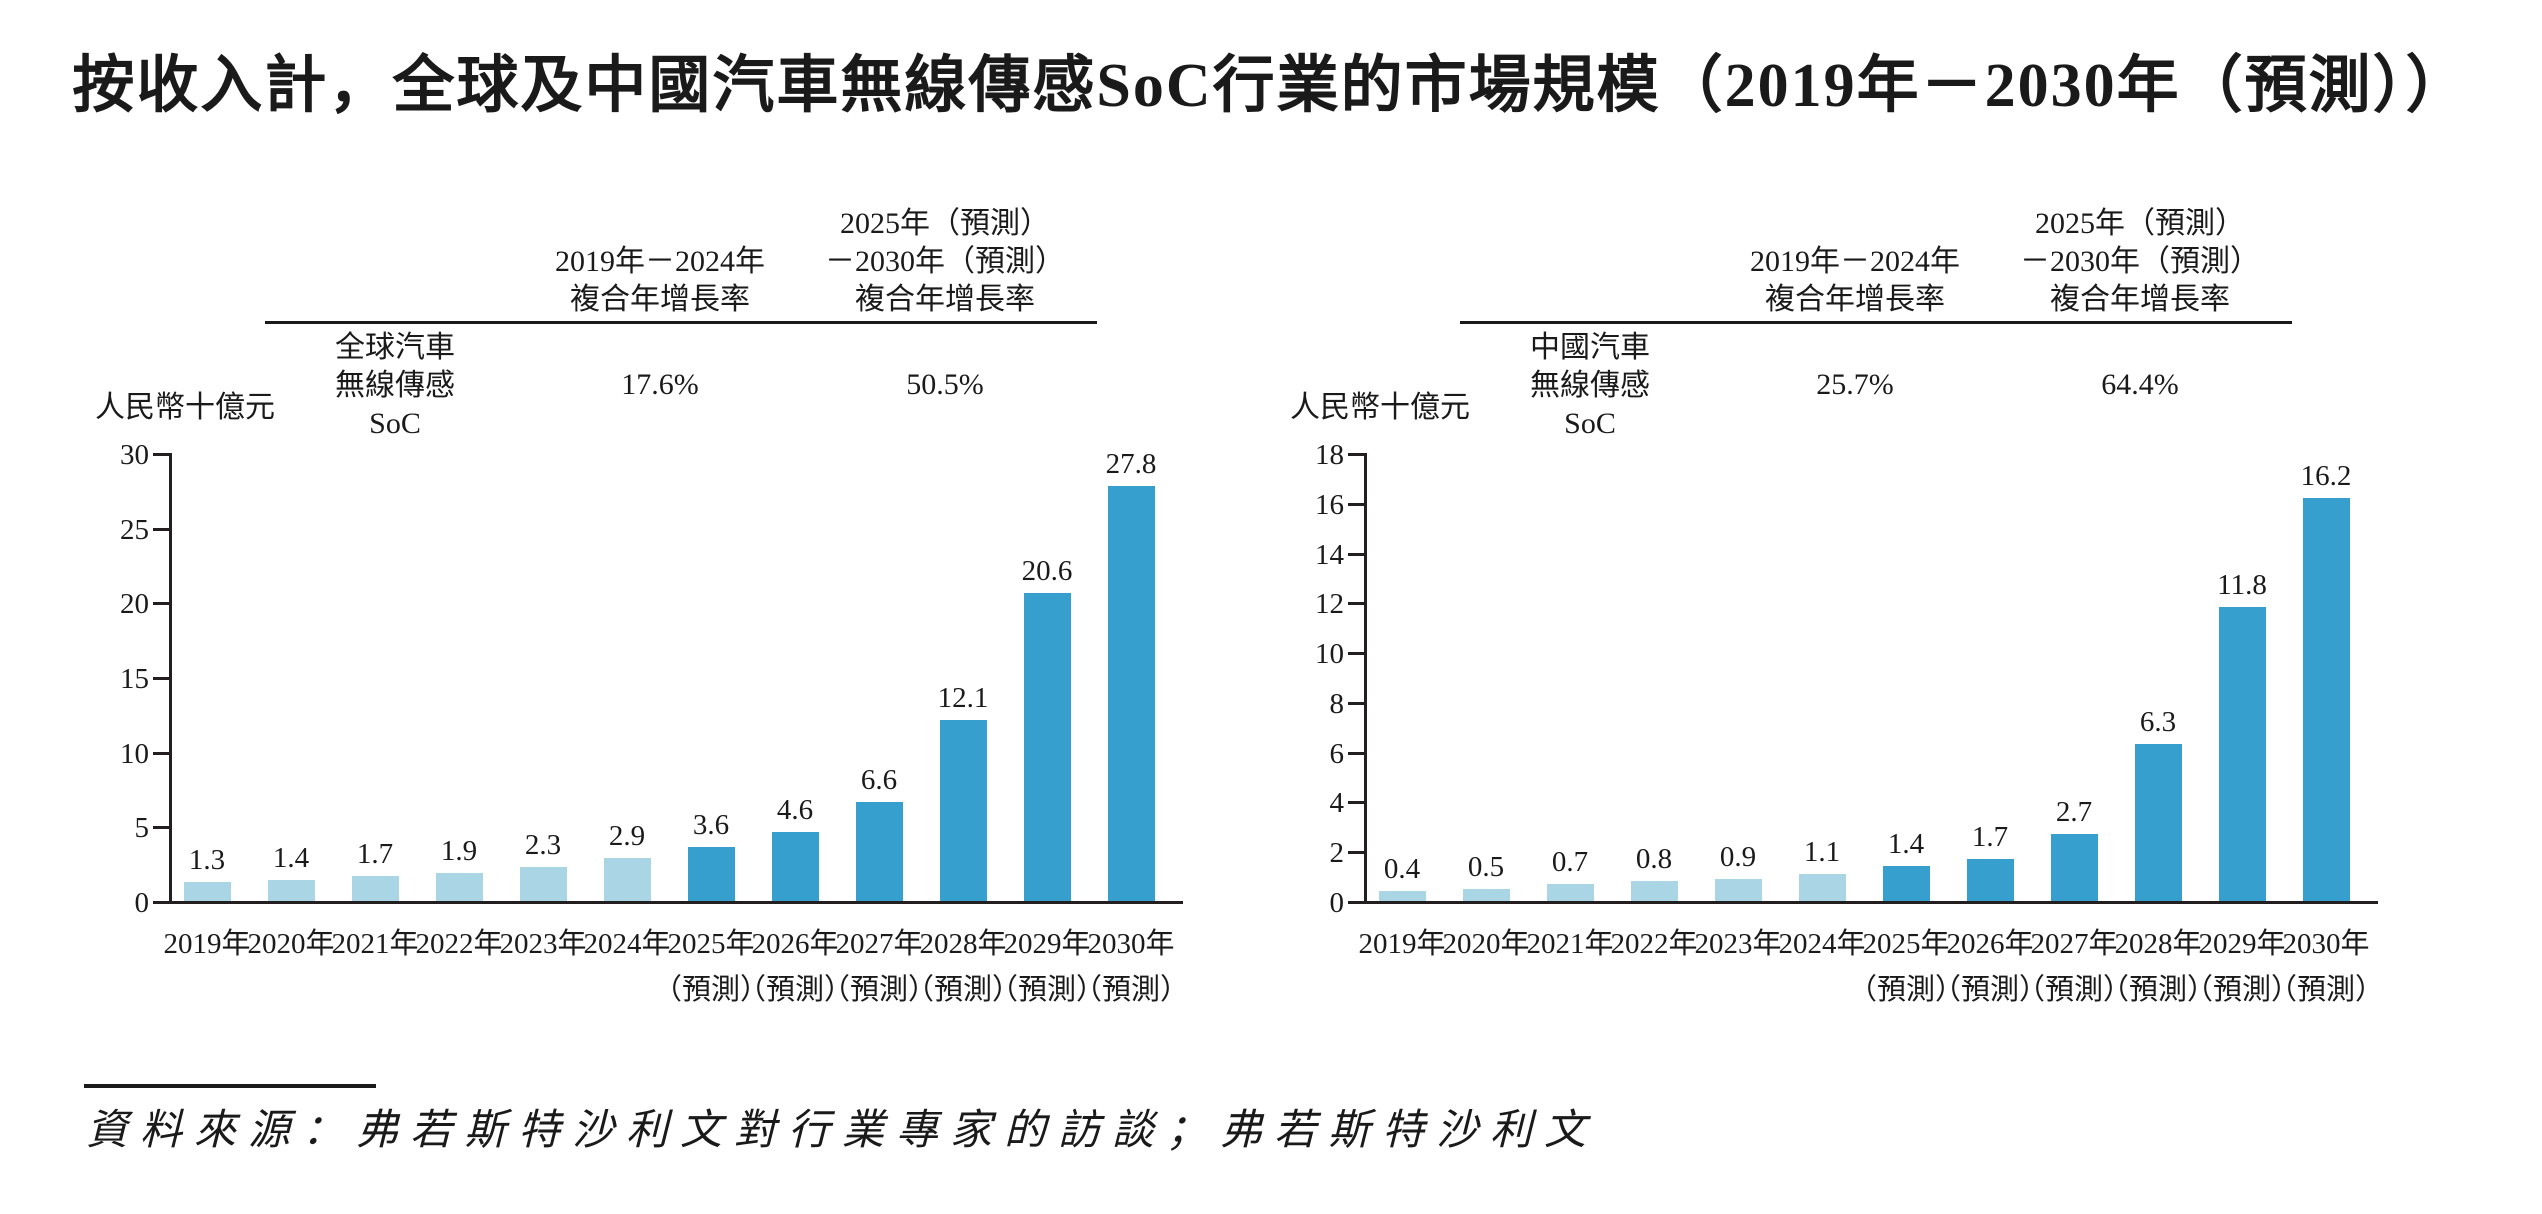 The width and height of the screenshot is (2542, 1214). Describe the element at coordinates (395, 423) in the screenshot. I see `series-label-line: SoC` at that location.